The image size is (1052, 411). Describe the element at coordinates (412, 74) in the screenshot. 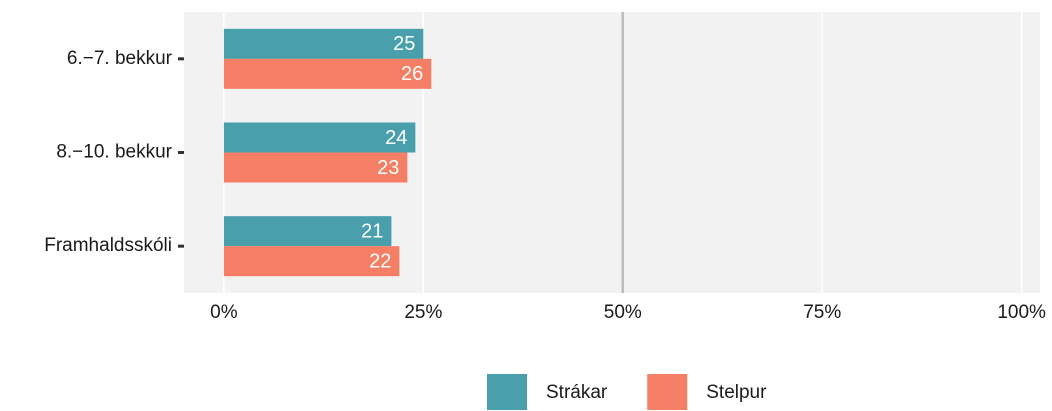

I see `value-label: 26` at that location.